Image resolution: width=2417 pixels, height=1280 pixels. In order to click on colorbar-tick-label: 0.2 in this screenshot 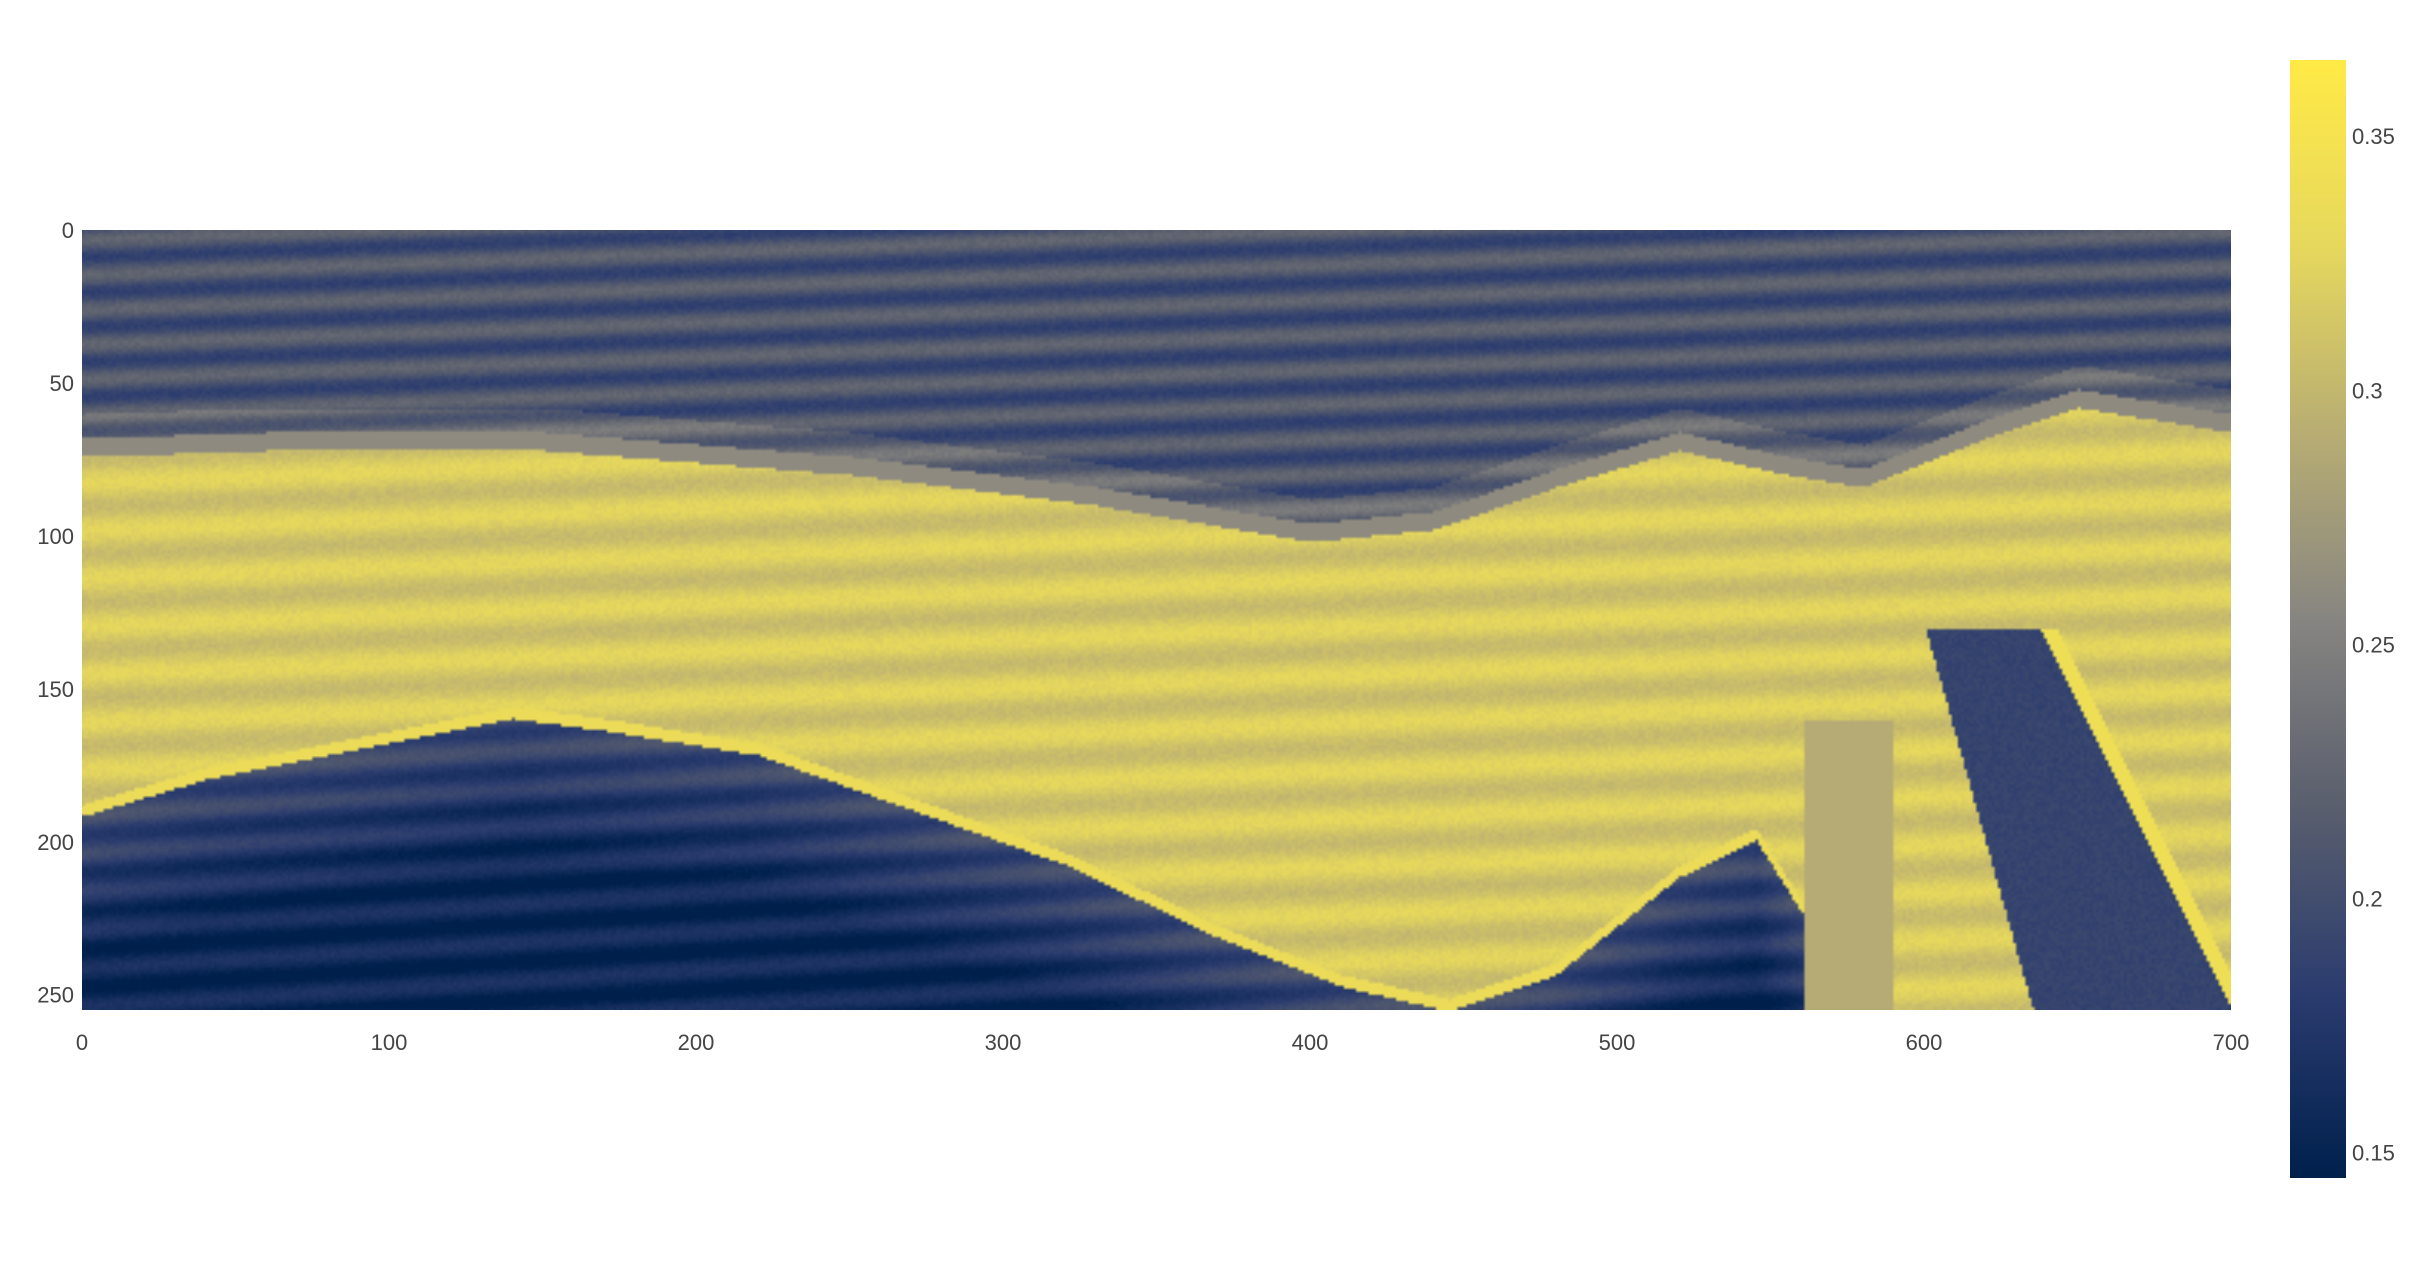, I will do `click(2367, 899)`.